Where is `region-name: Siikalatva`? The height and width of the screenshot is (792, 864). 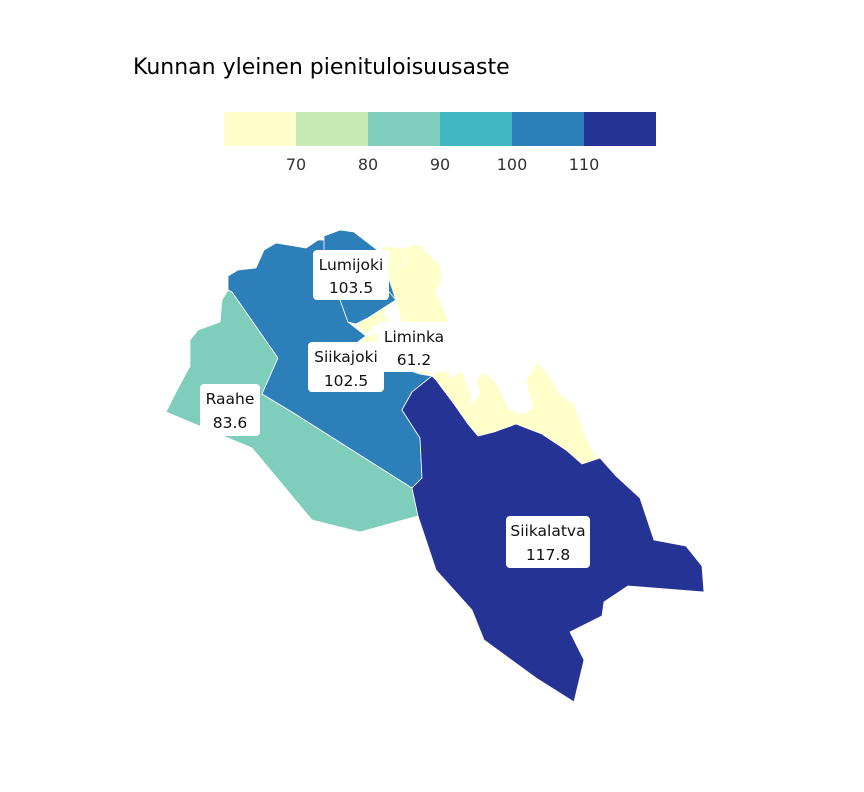 region-name: Siikalatva is located at coordinates (547, 531).